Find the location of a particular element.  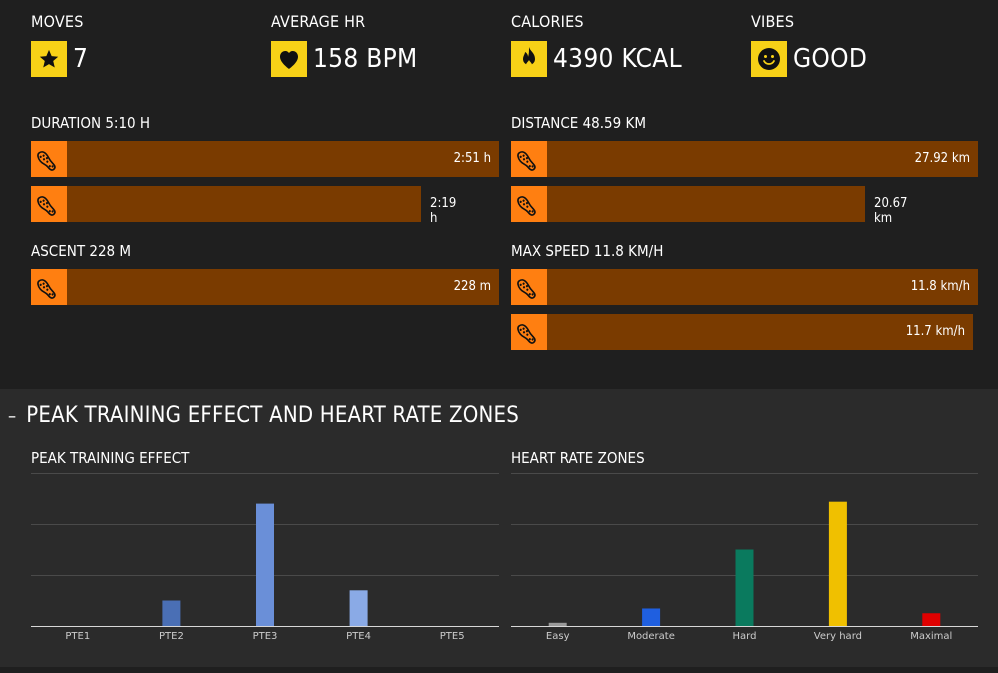

chart-title: HEART RATE ZONES is located at coordinates (578, 458).